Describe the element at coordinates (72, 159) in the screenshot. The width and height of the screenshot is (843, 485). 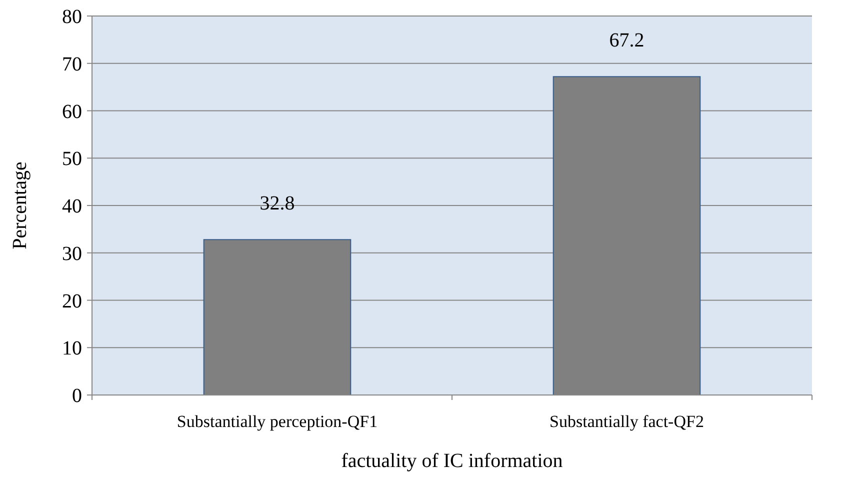
I see `y-tick-label: 50` at that location.